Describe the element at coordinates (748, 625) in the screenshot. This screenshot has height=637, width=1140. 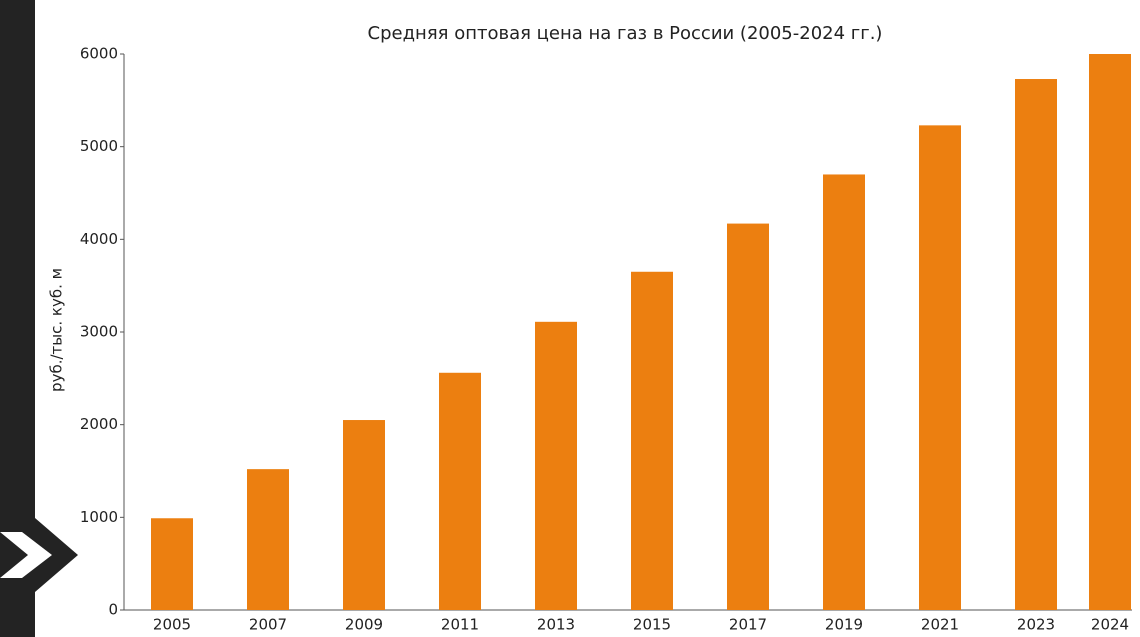
I see `x-tick-label: 2017` at that location.